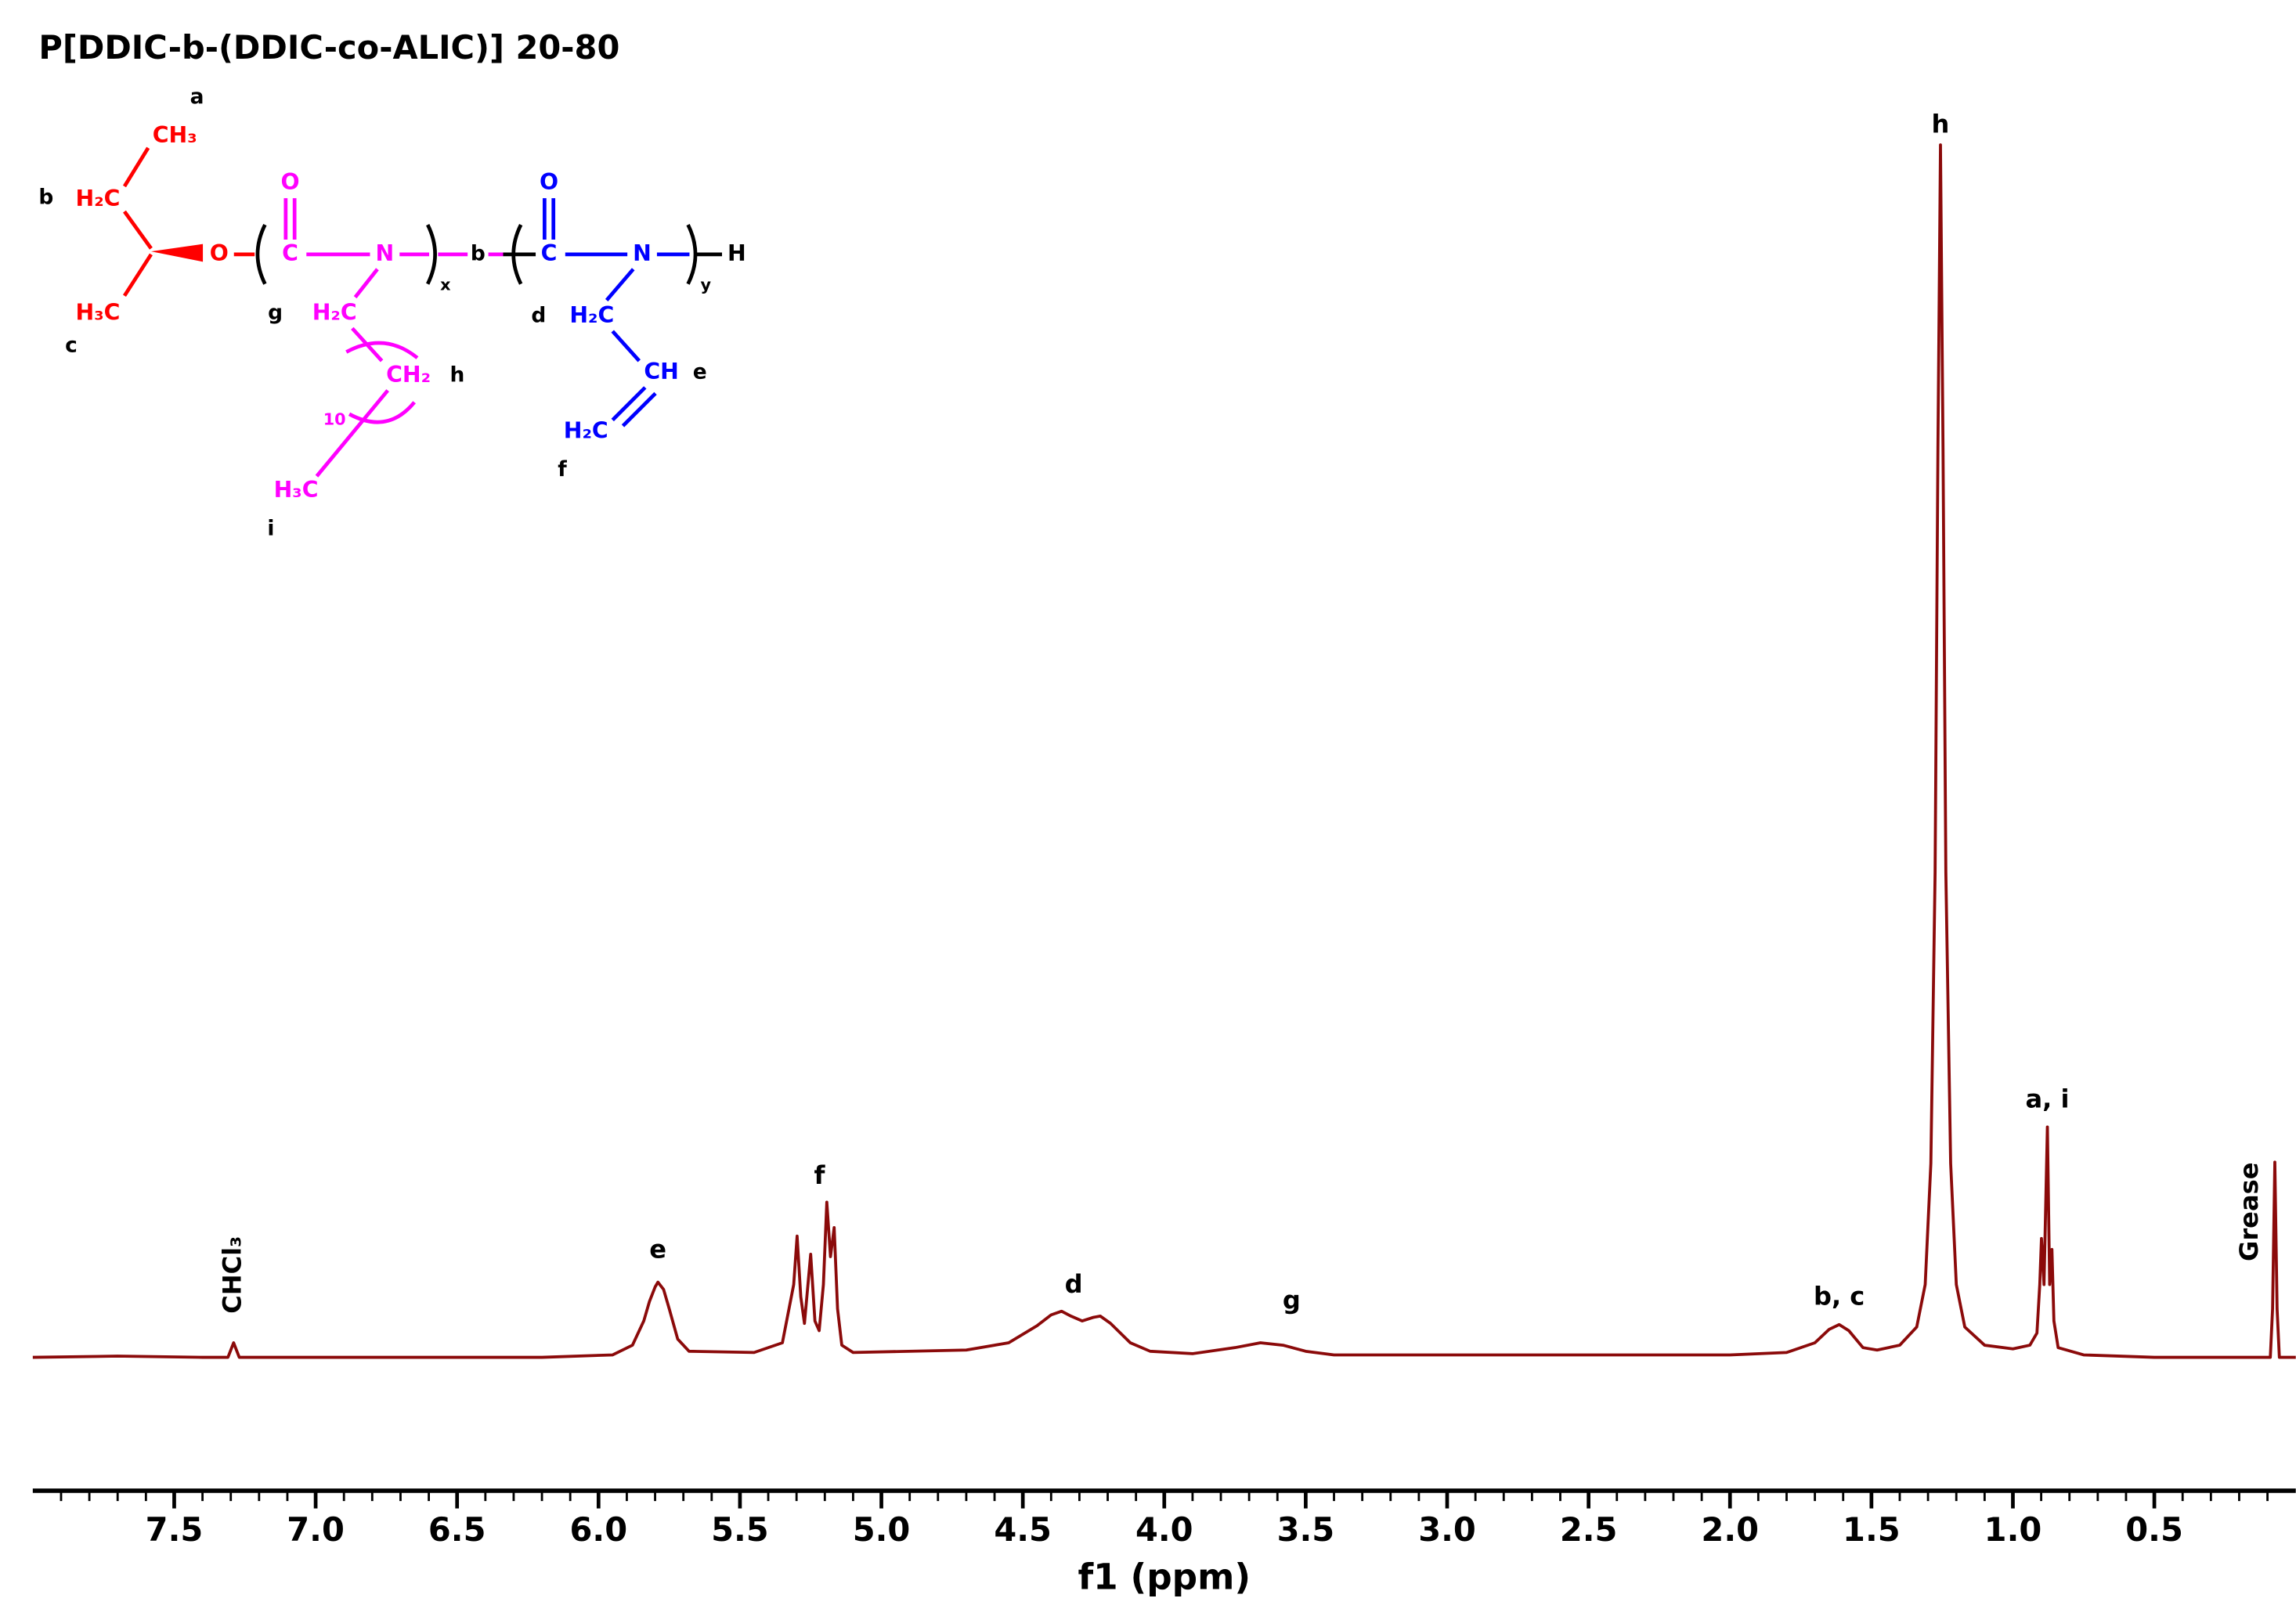  I want to click on x-tick-label: 3.5, so click(1306, 1529).